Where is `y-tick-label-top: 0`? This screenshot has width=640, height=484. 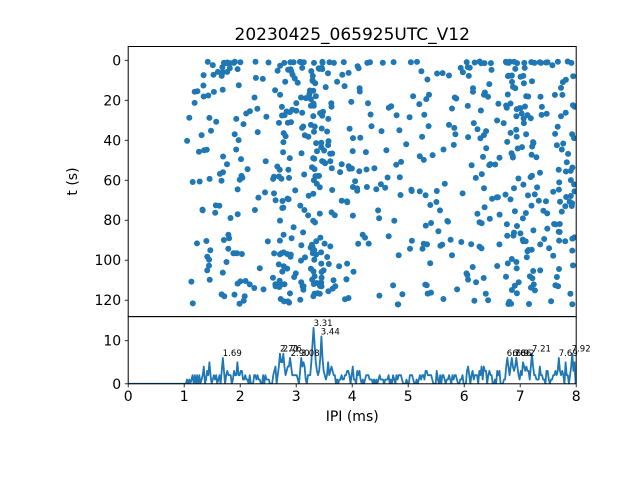 y-tick-label-top: 0 is located at coordinates (116, 61).